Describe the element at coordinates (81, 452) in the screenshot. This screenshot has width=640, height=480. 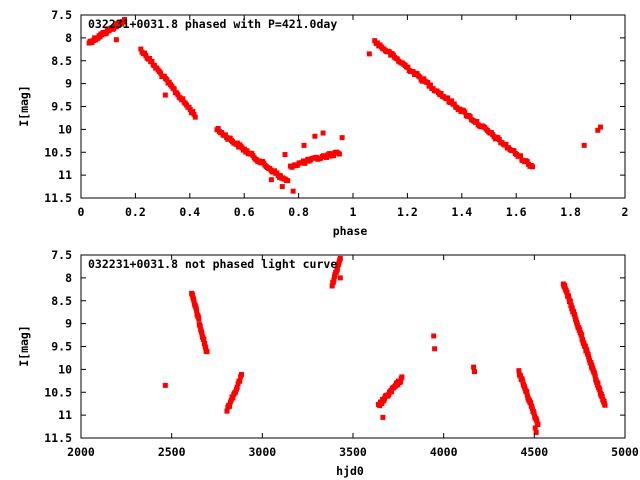
I see `x-tick-label: 2000` at that location.